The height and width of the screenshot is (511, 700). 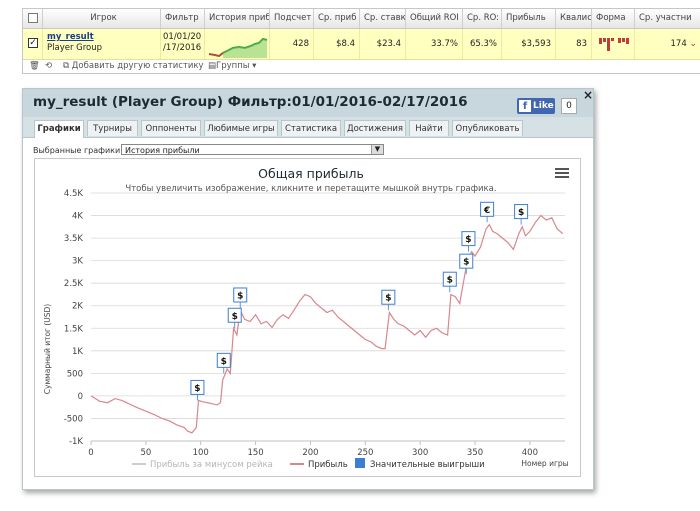 What do you see at coordinates (427, 465) in the screenshot?
I see `svg-text: Значительные выигрыши` at bounding box center [427, 465].